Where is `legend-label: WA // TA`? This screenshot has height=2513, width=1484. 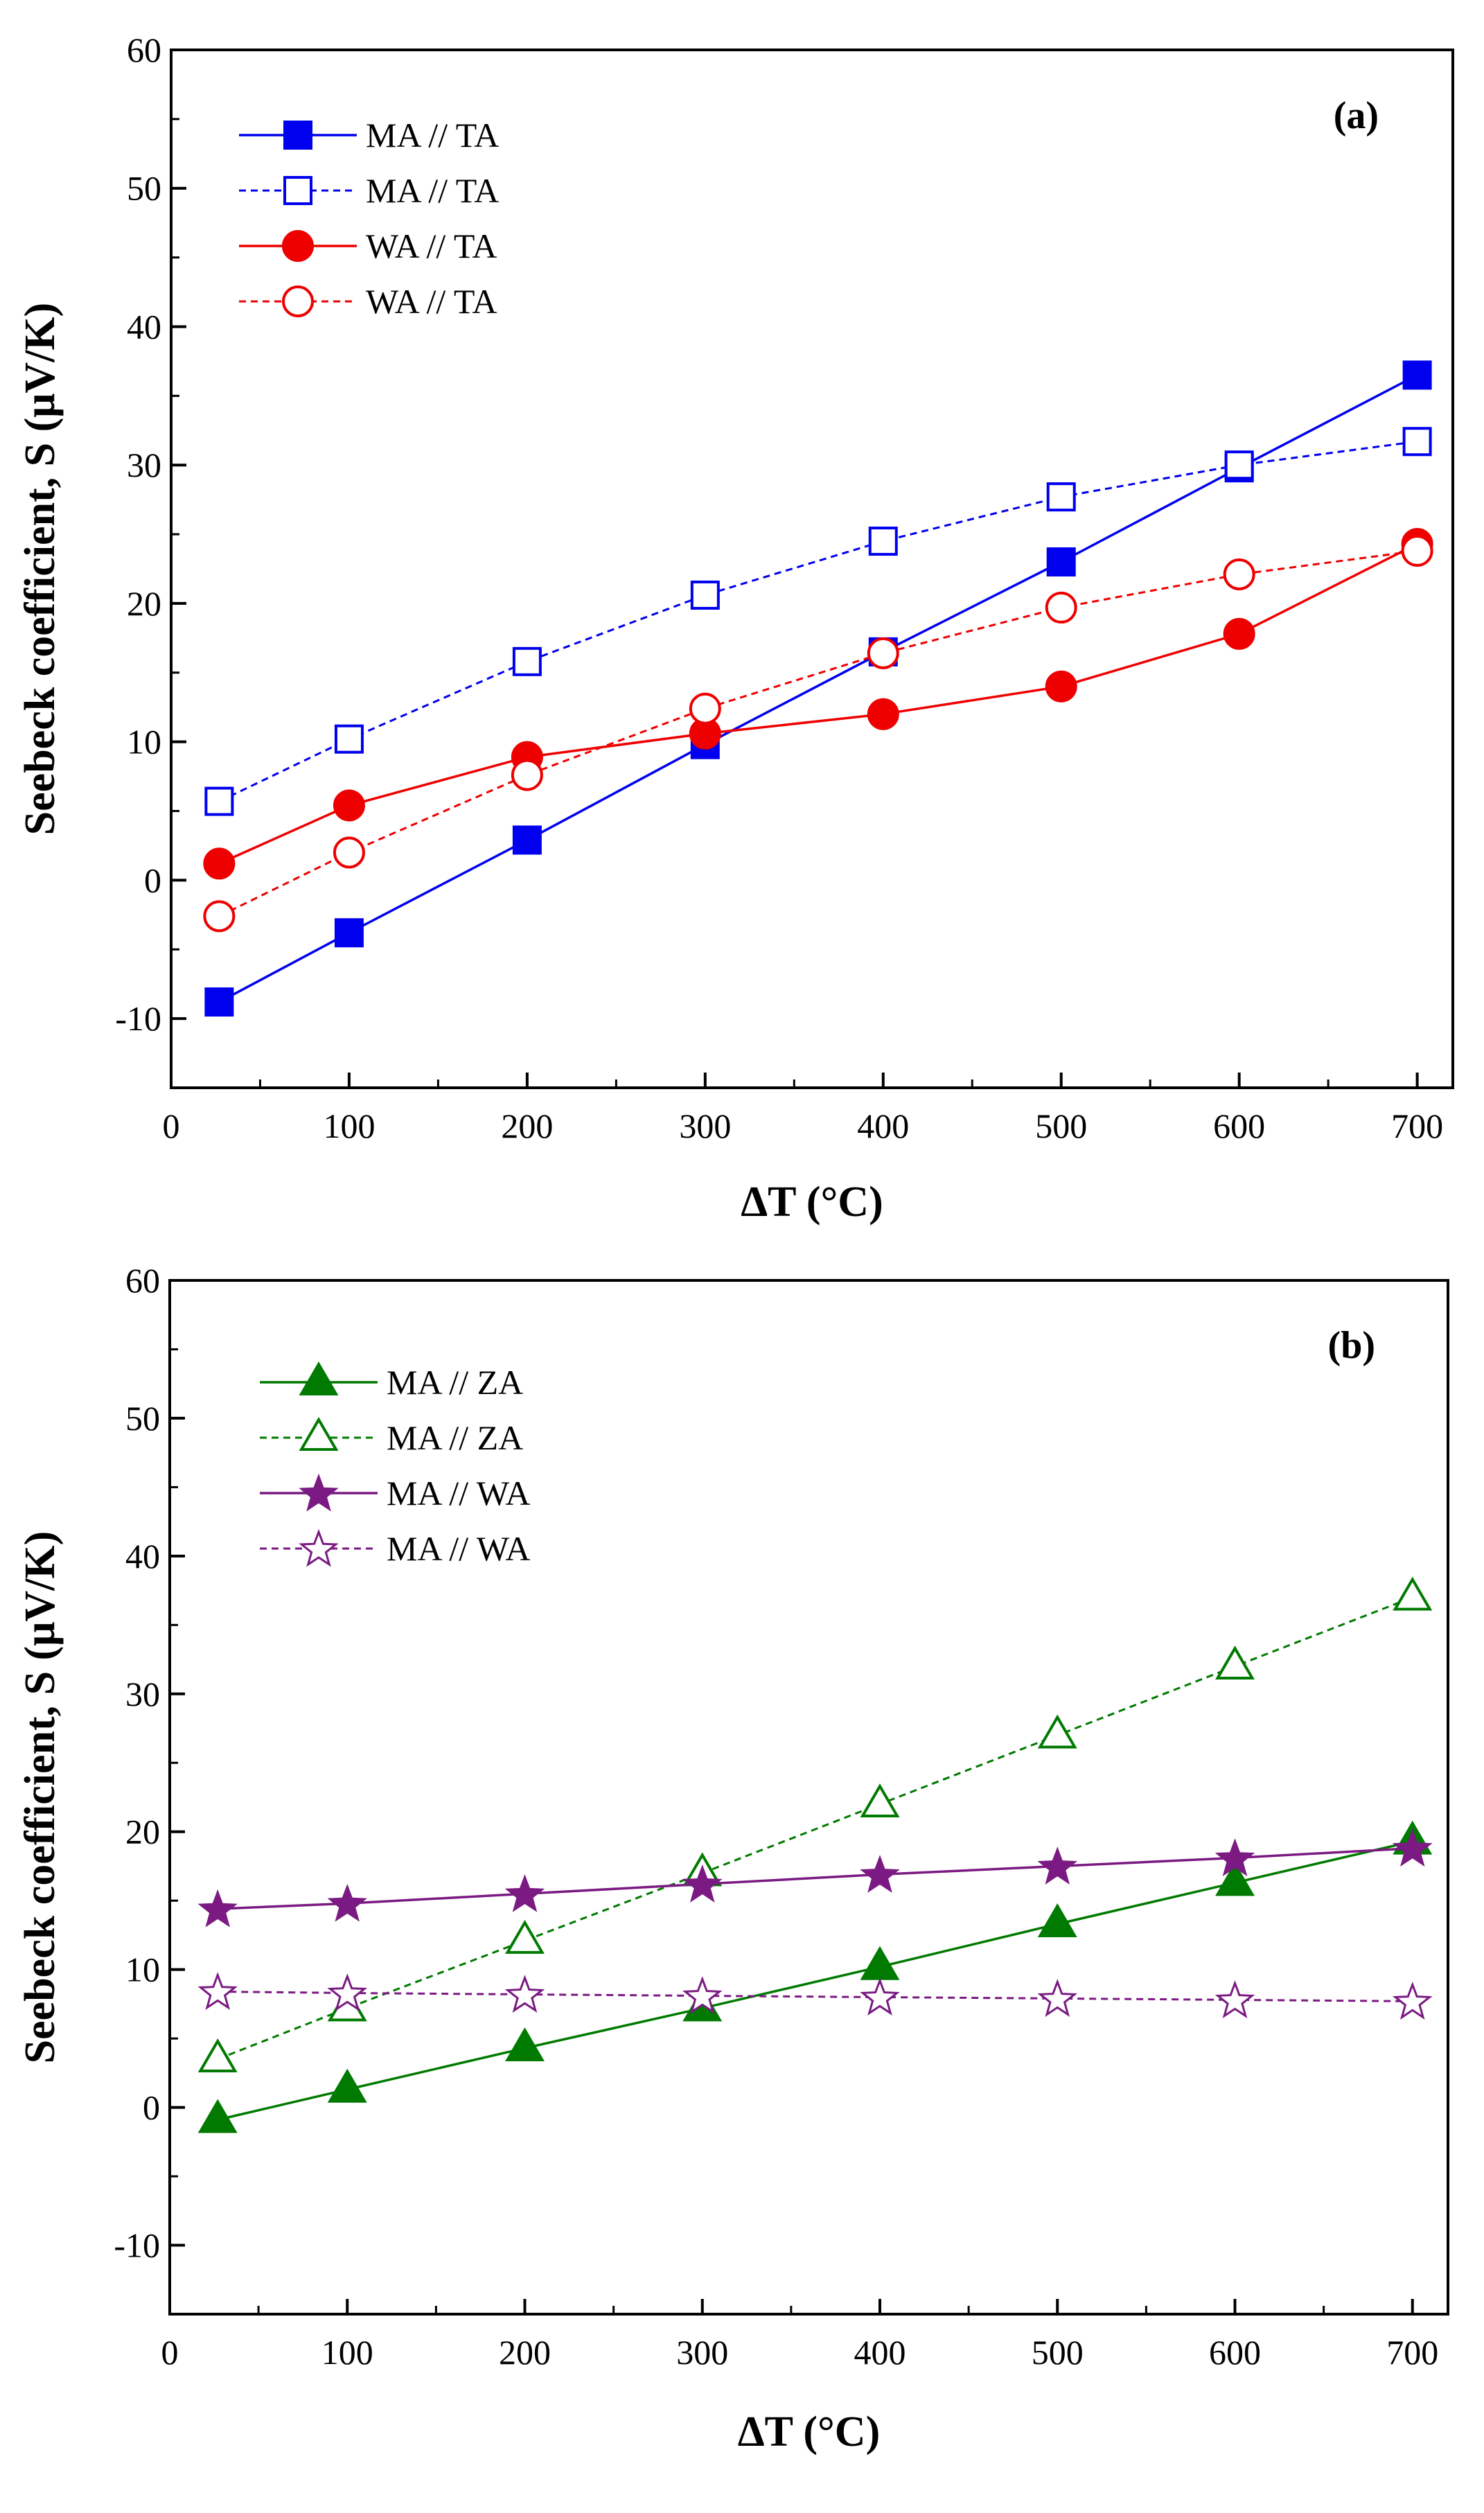 legend-label: WA // TA is located at coordinates (431, 301).